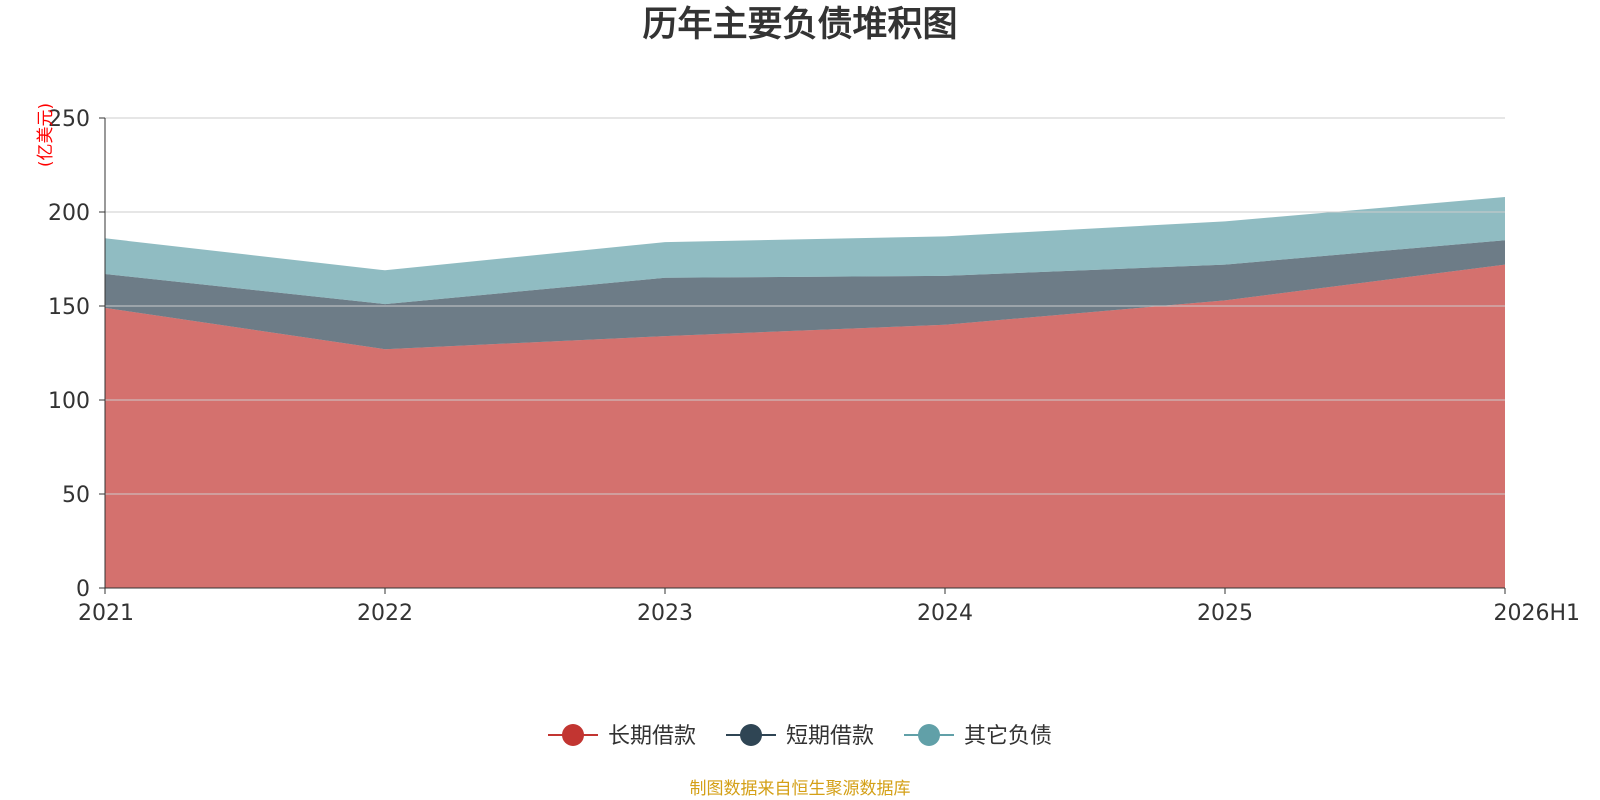  What do you see at coordinates (665, 613) in the screenshot?
I see `x-tick-label: 2023` at bounding box center [665, 613].